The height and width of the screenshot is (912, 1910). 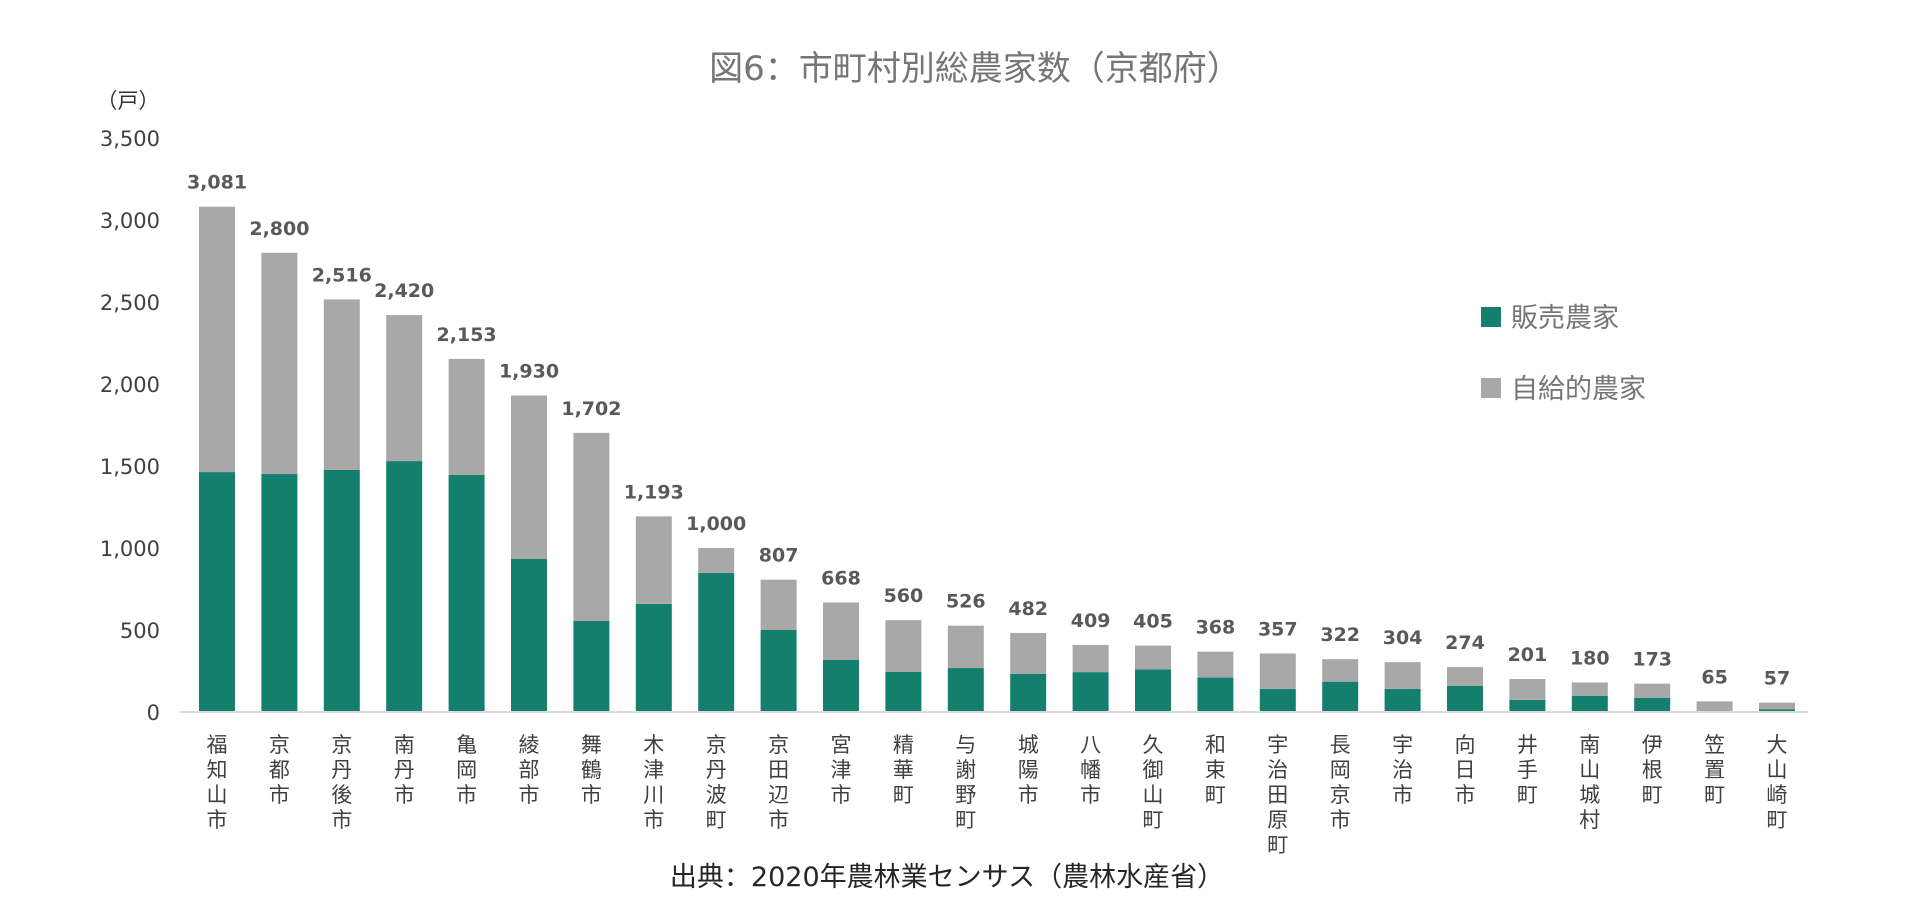 I want to click on x-tick-char: 綾, so click(x=529, y=745).